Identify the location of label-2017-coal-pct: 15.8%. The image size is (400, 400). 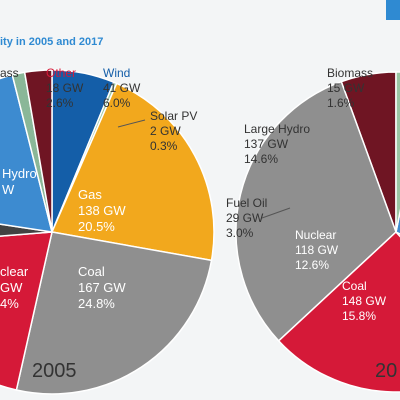
(359, 316).